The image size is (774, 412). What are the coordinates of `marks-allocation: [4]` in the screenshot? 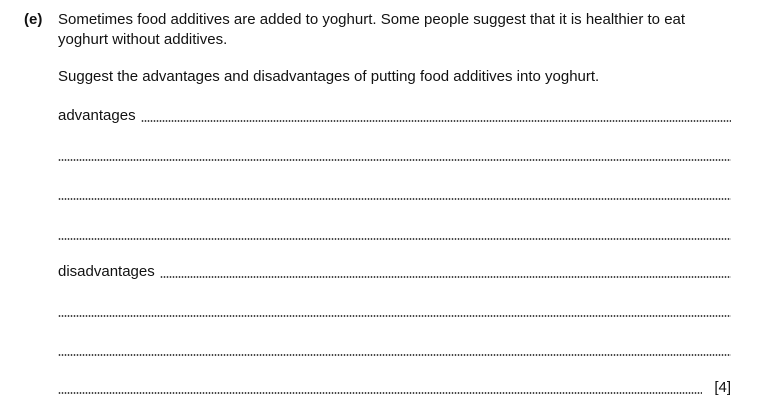 It's located at (722, 387).